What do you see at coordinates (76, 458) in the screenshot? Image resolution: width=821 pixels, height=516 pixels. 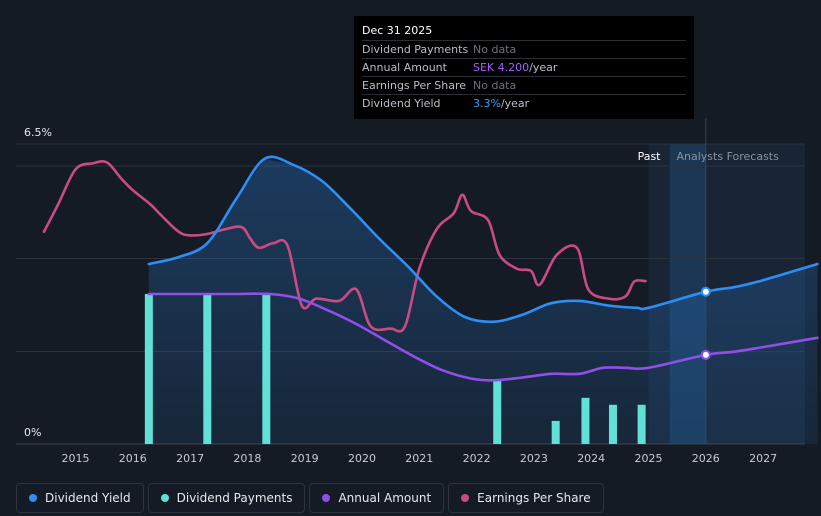 I see `x-tick-label: 2015` at bounding box center [76, 458].